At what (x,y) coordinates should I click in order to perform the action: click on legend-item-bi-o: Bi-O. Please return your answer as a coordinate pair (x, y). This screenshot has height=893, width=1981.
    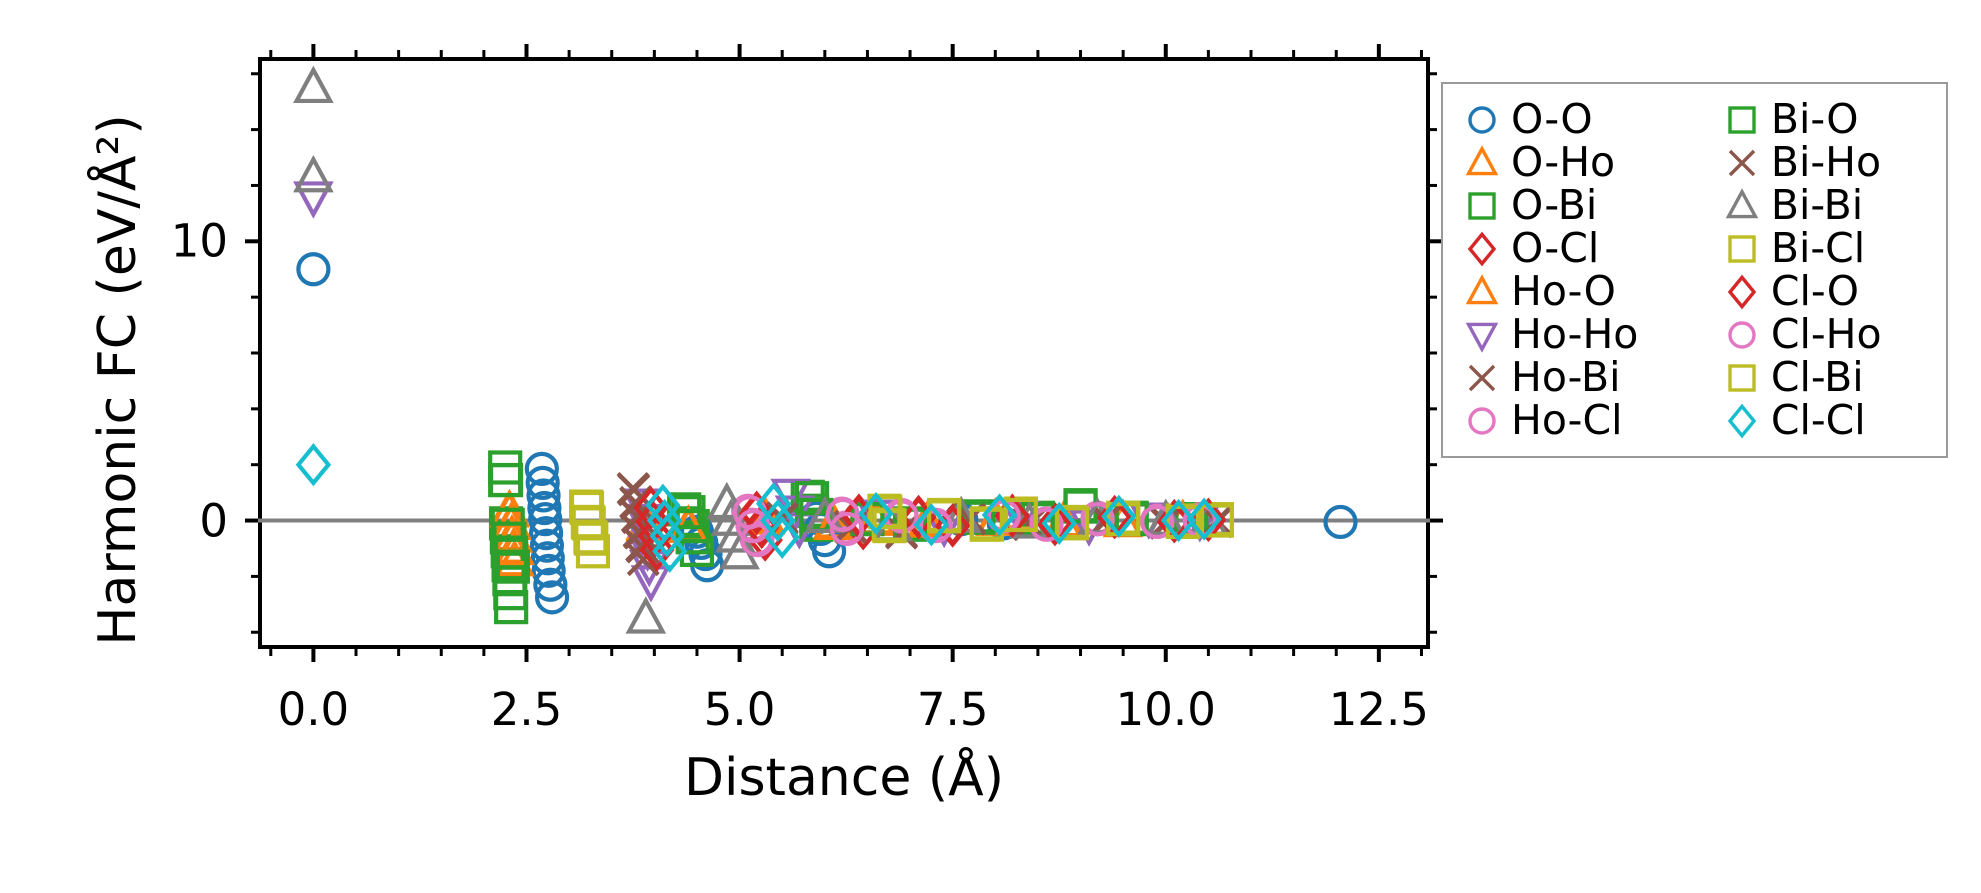
    Looking at the image, I should click on (1827, 119).